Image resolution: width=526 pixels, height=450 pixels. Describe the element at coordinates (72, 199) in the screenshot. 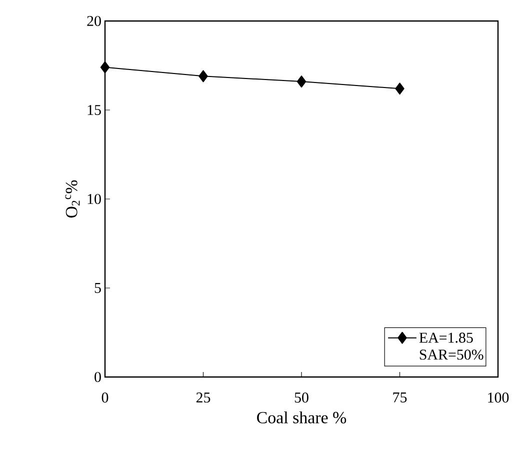

I see `y-axis-title: O$_{2}$$^{c}$%` at that location.